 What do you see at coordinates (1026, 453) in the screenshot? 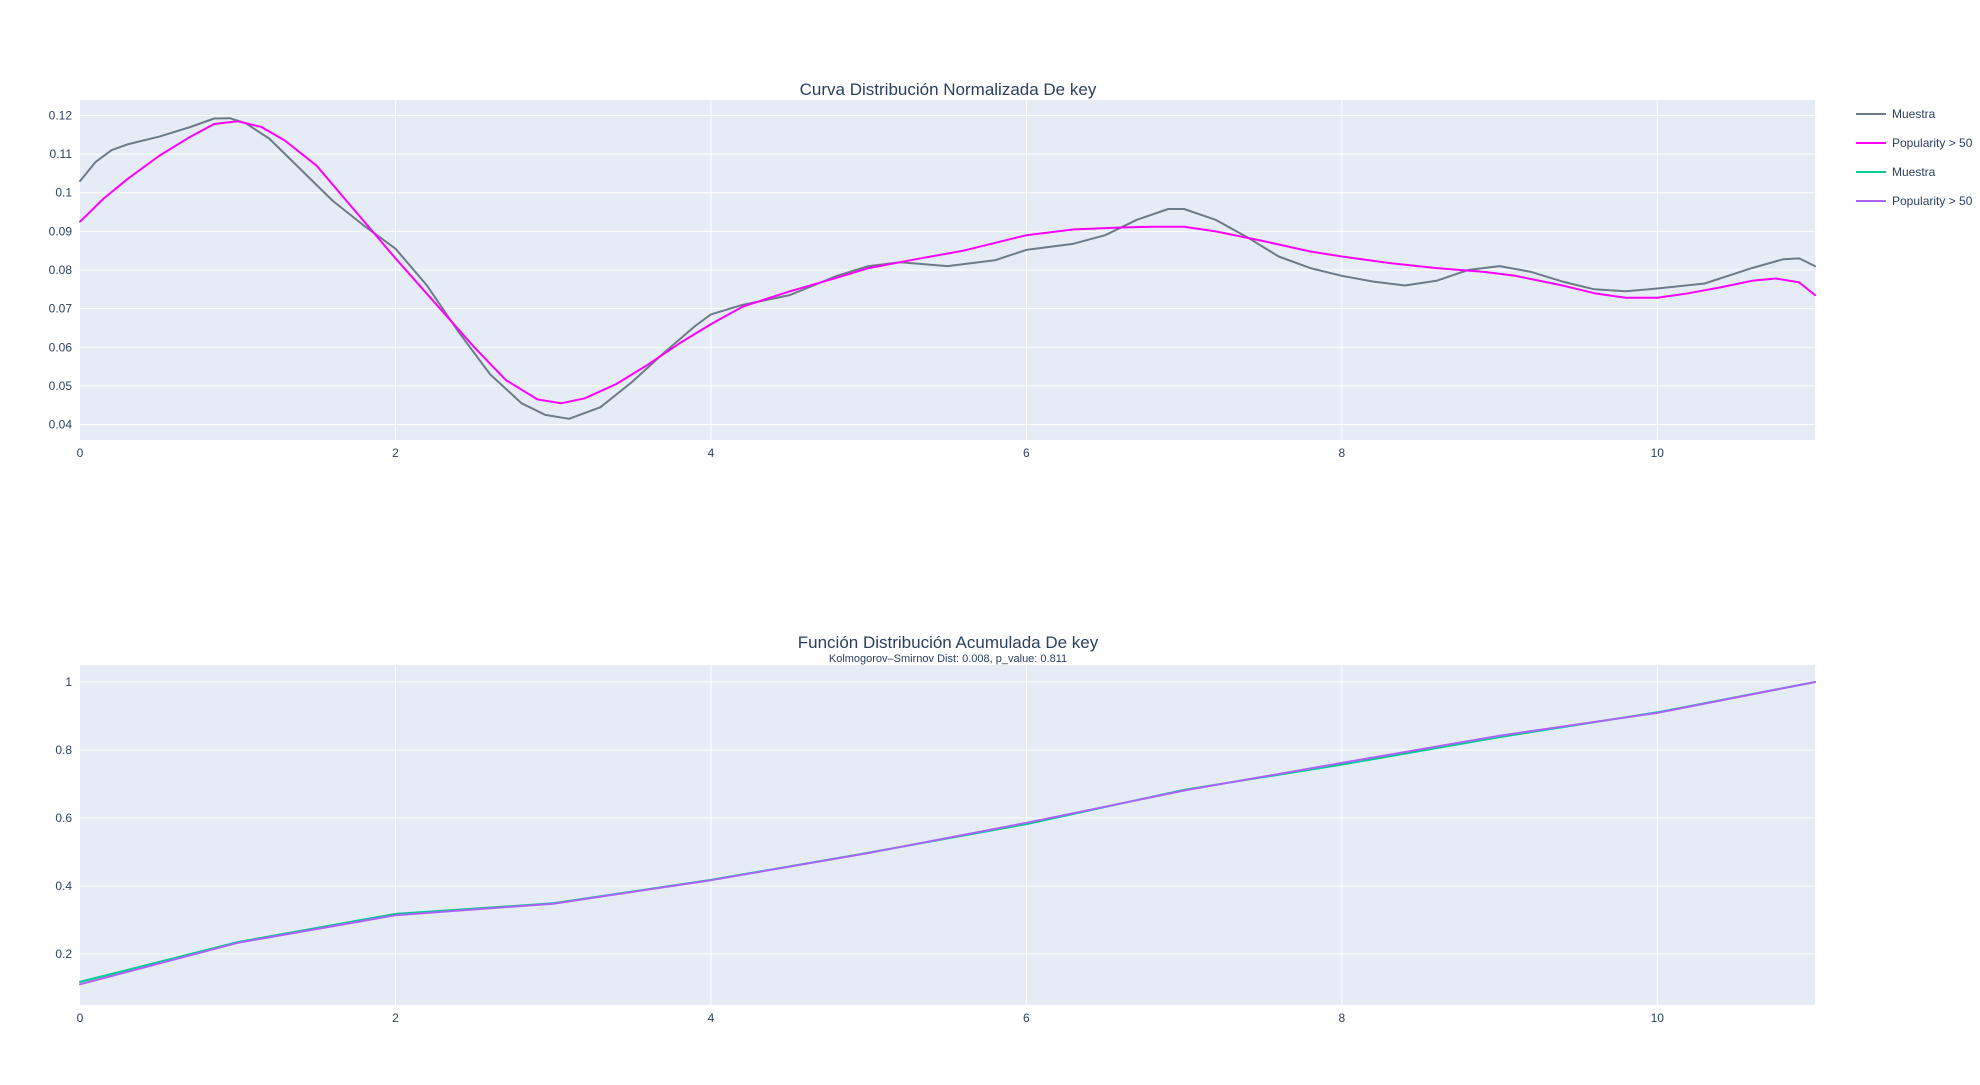
I see `pdf-x-tick-label: 6` at bounding box center [1026, 453].